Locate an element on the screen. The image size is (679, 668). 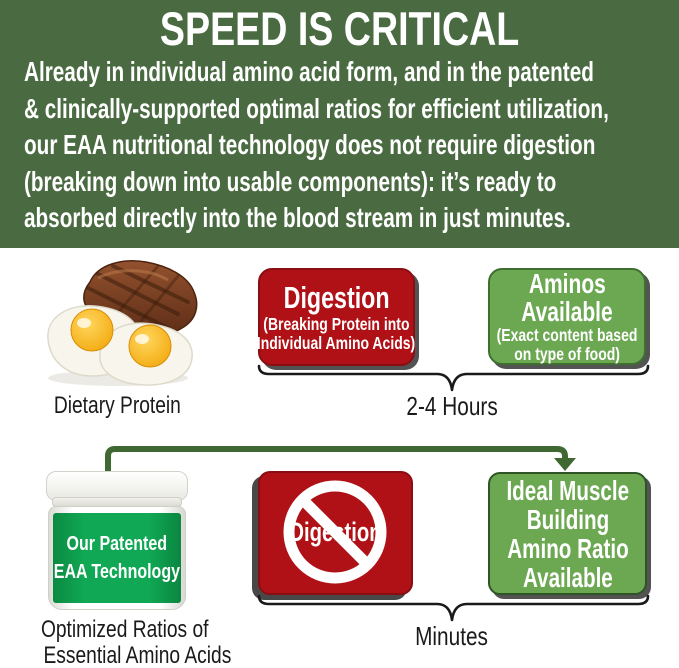
digestion-box-title: Digestion is located at coordinates (336, 297).